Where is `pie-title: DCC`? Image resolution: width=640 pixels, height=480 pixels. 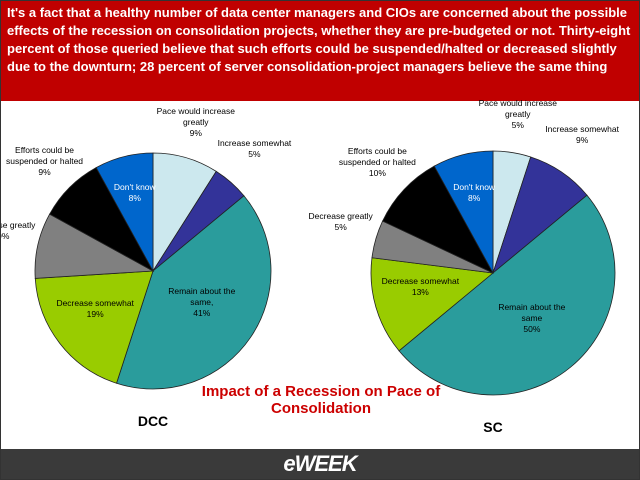
pie-title: DCC is located at coordinates (153, 421).